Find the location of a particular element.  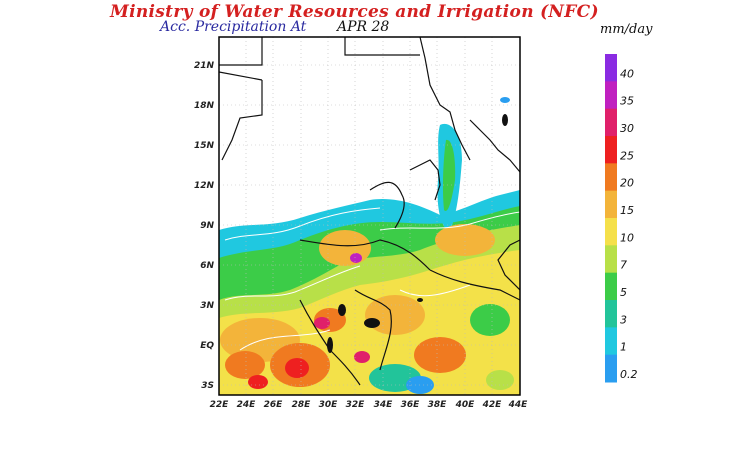

lat-label: 15N is located at coordinates (204, 146).